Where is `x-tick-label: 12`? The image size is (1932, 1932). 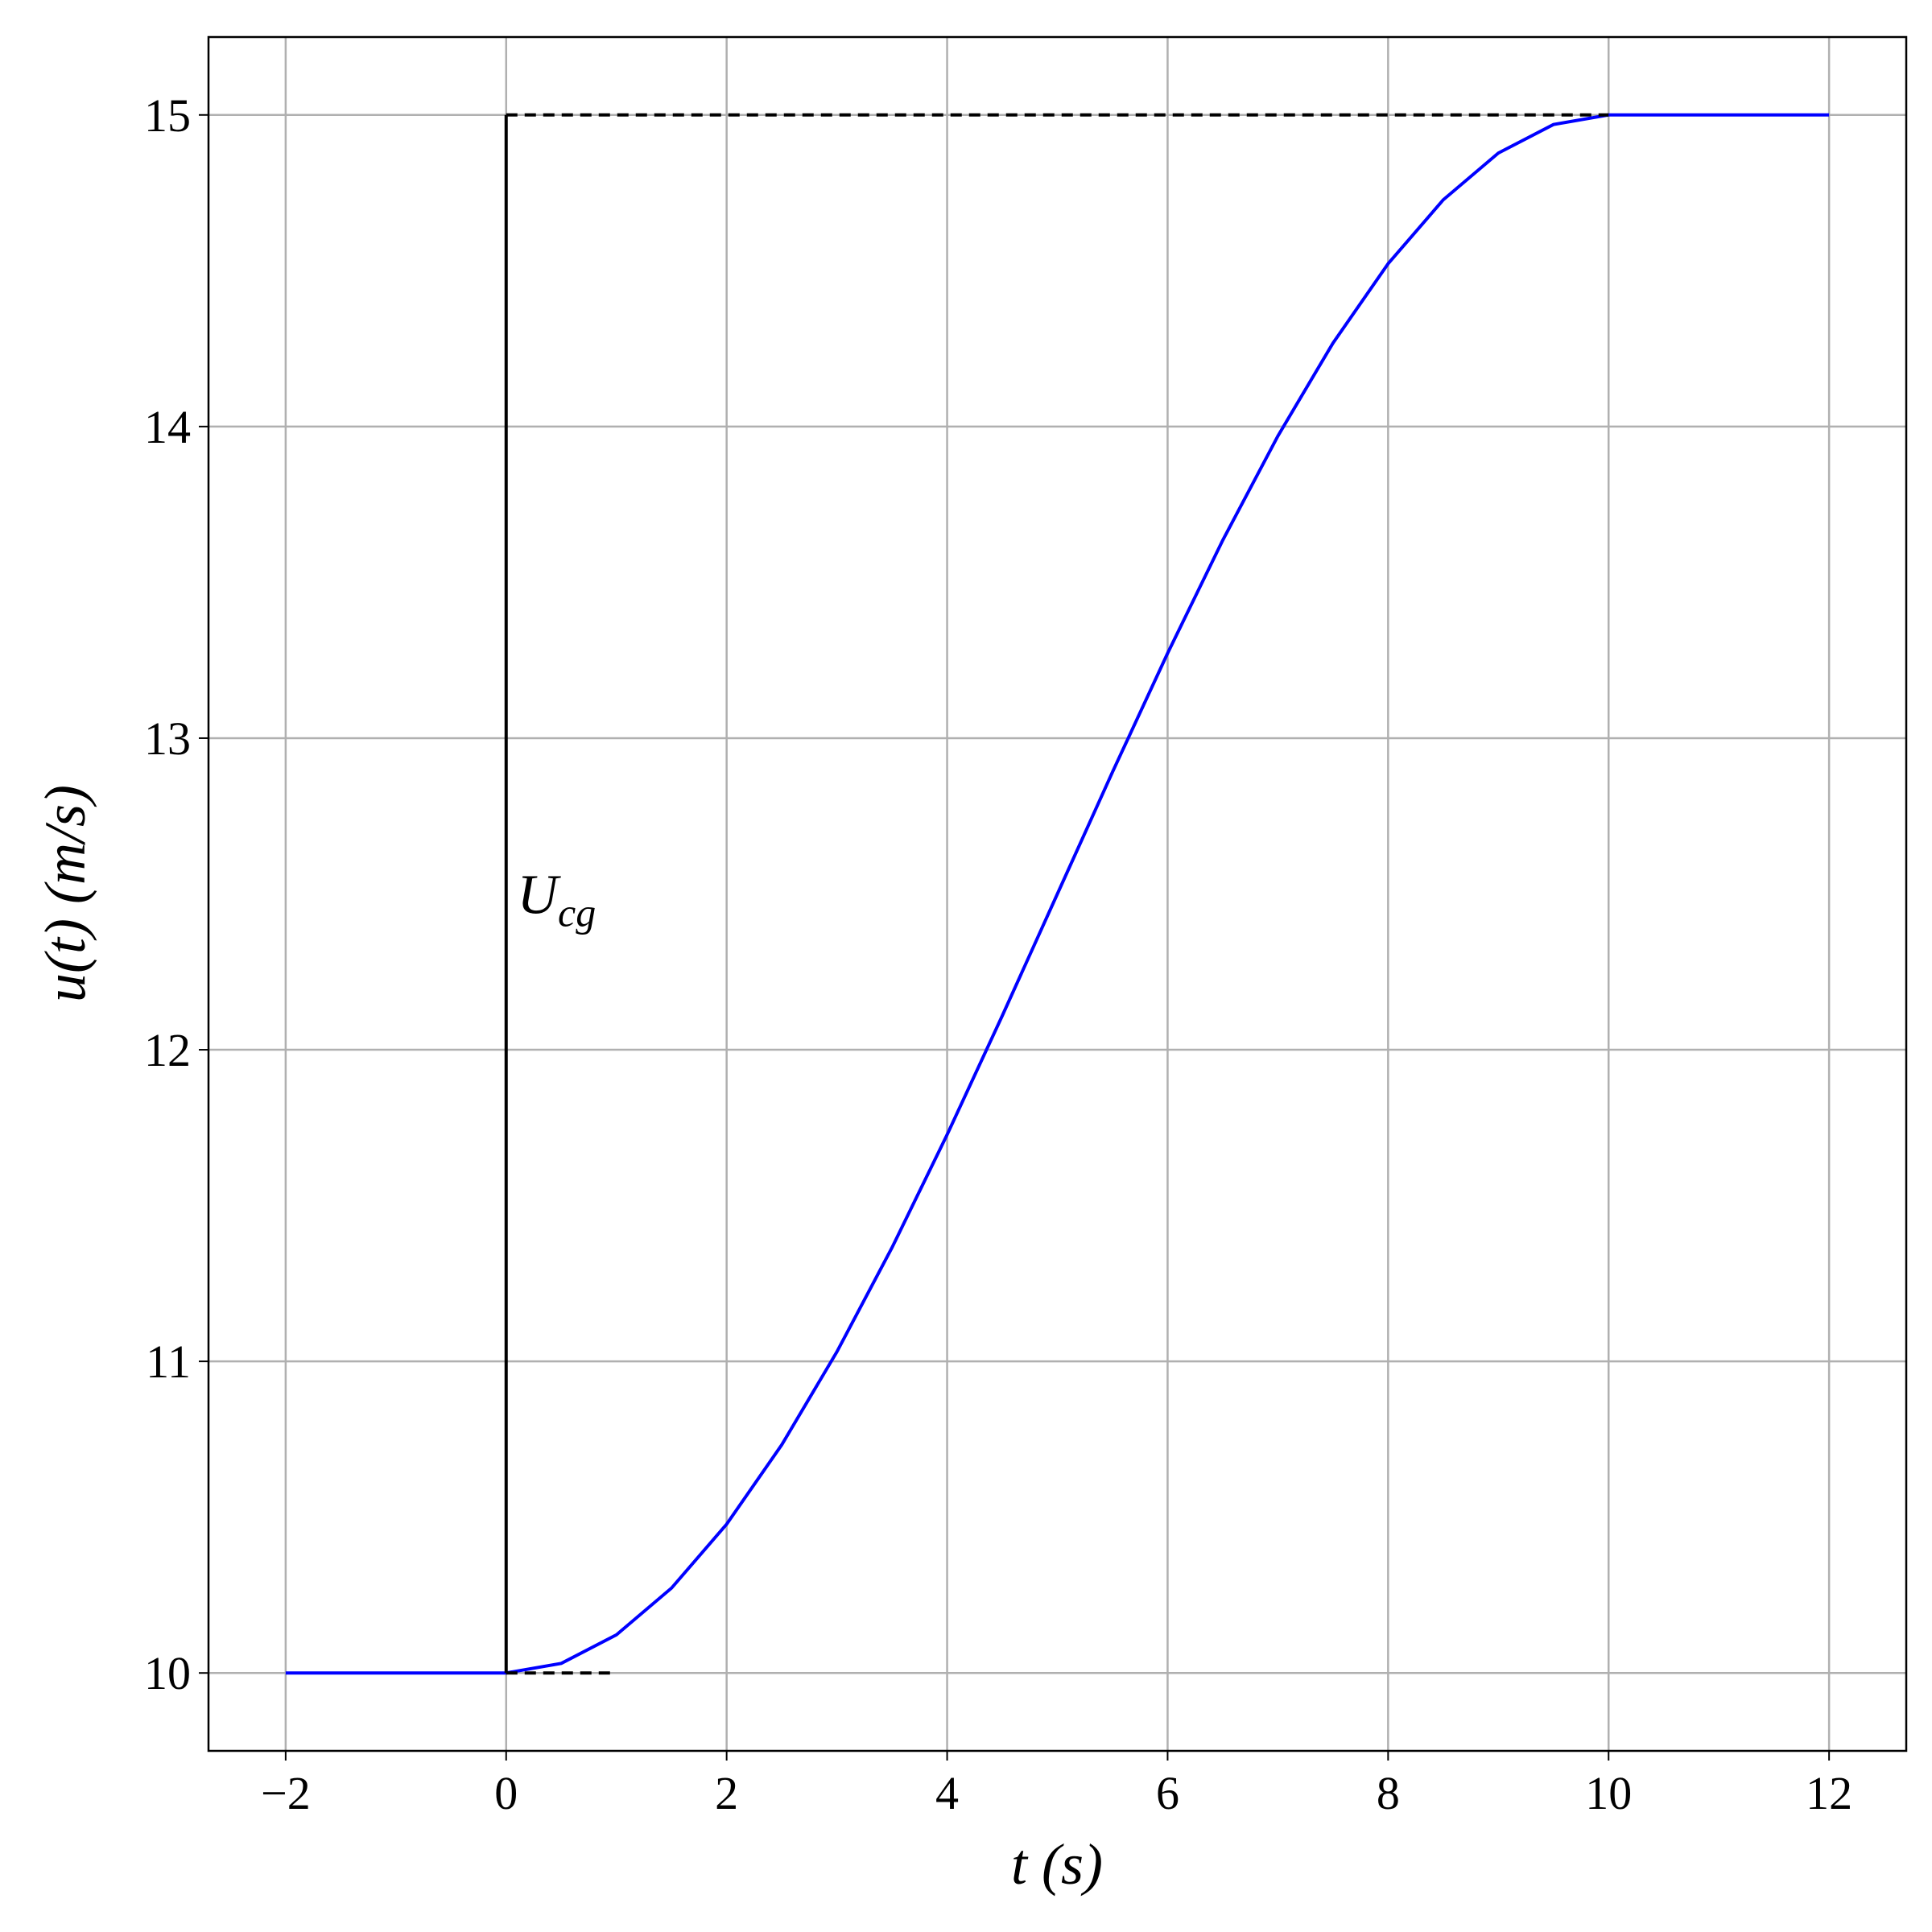 x-tick-label: 12 is located at coordinates (1829, 1793).